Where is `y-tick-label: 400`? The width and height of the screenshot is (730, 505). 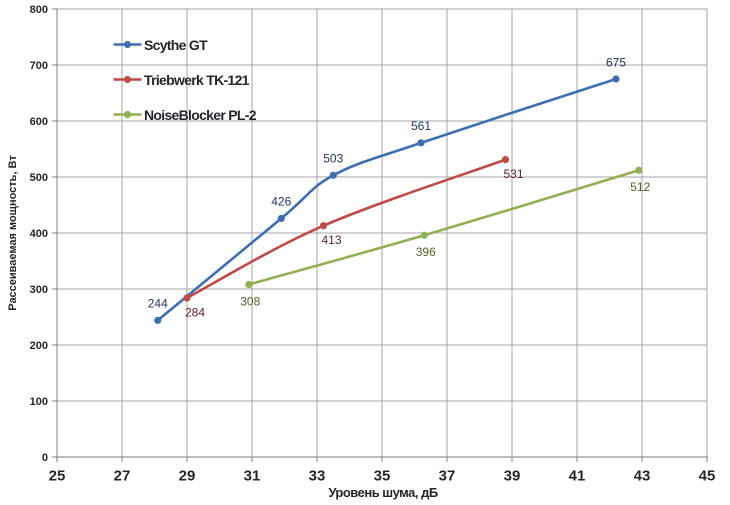
y-tick-label: 400 is located at coordinates (39, 234).